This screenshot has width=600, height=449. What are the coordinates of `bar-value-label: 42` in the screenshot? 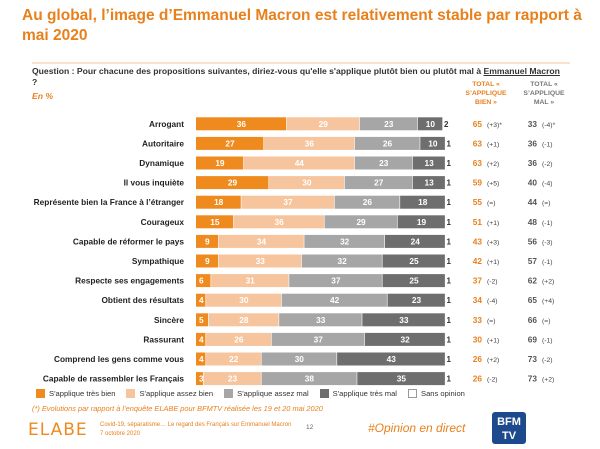 It's located at (335, 300).